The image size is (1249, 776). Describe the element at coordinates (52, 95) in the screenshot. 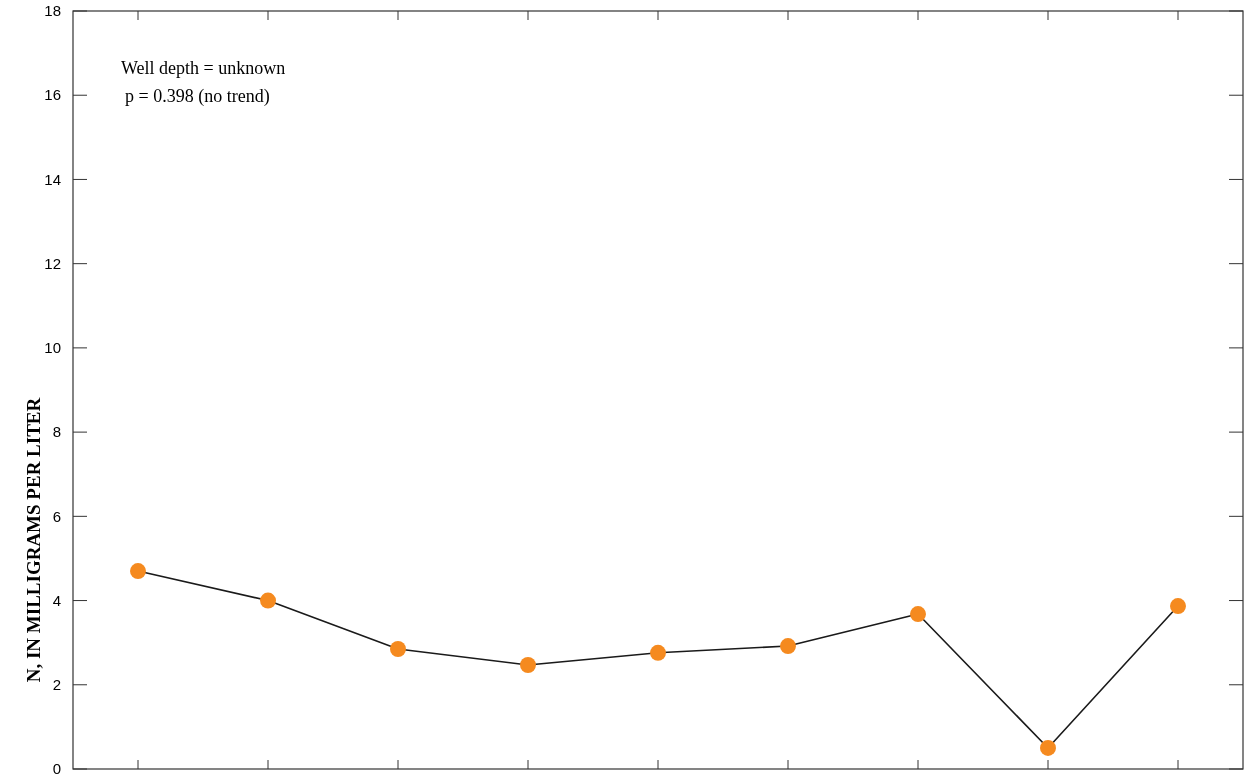

I see `y-tick-label: 16` at that location.